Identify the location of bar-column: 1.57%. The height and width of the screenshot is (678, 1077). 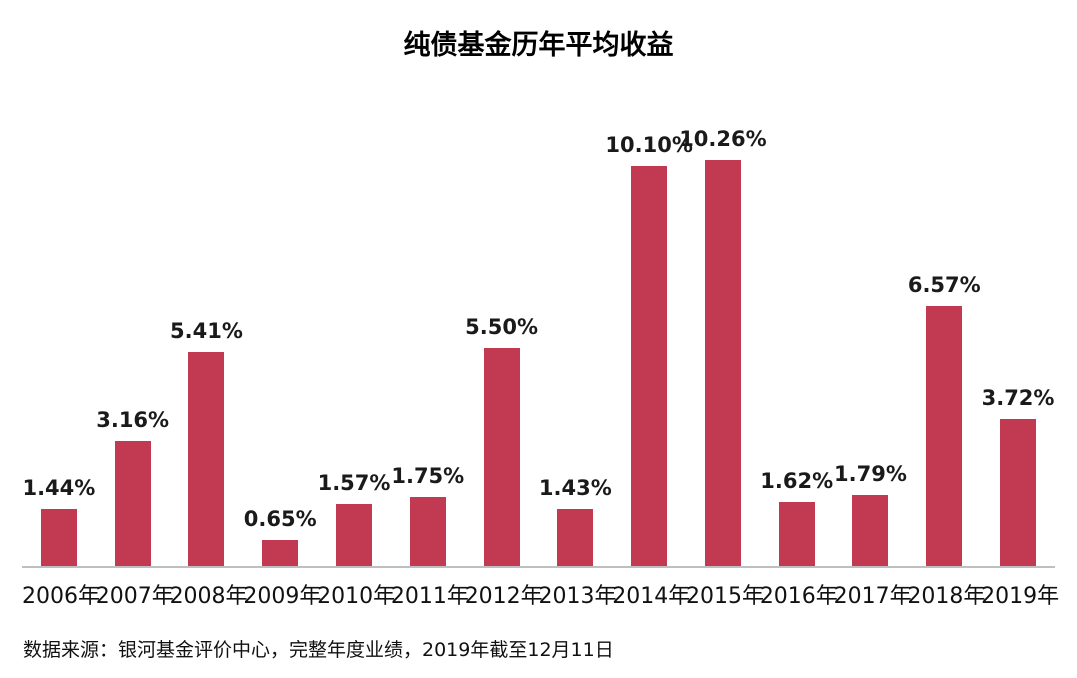
(354, 518).